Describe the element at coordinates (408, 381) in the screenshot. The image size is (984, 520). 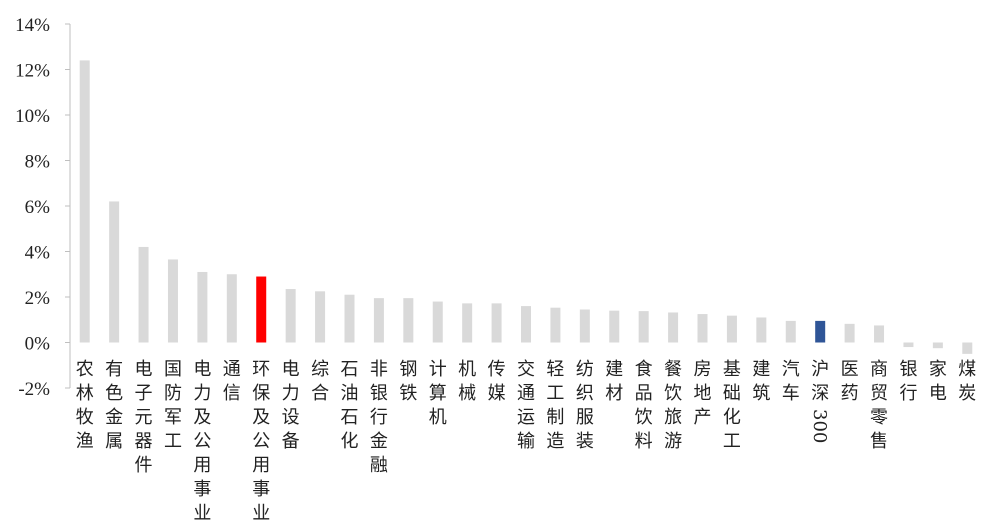
I see `x-tick-label: 钢铁` at that location.